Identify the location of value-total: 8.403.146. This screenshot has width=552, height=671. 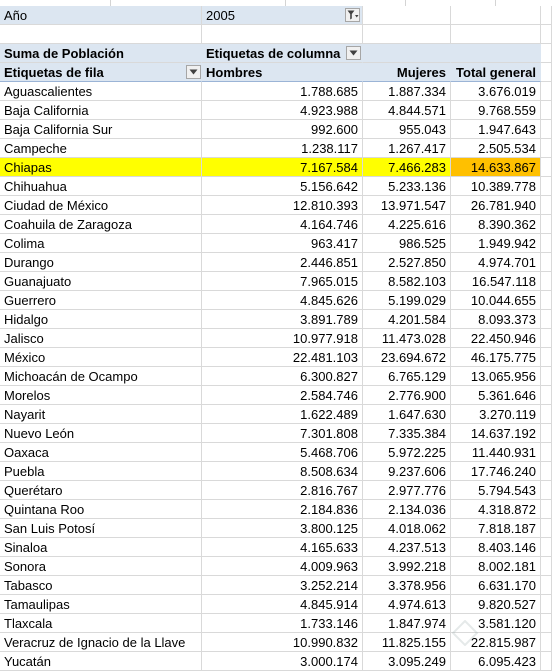
(496, 547).